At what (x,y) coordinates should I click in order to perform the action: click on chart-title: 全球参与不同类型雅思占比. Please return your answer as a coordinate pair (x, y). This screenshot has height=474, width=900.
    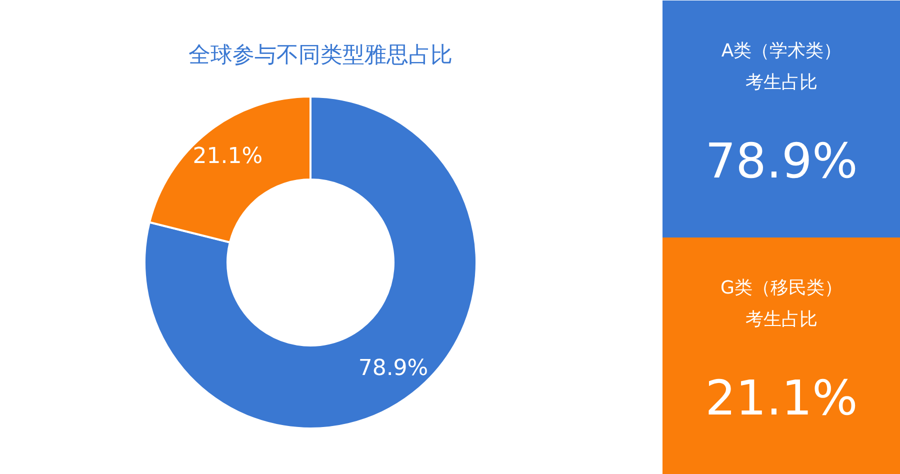
    Looking at the image, I should click on (320, 55).